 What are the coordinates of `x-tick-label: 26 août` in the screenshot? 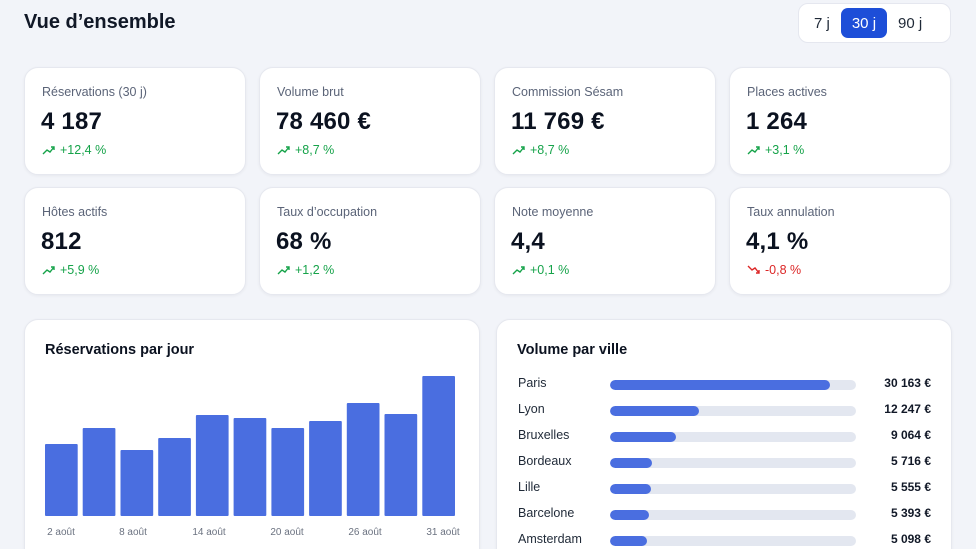 It's located at (365, 532).